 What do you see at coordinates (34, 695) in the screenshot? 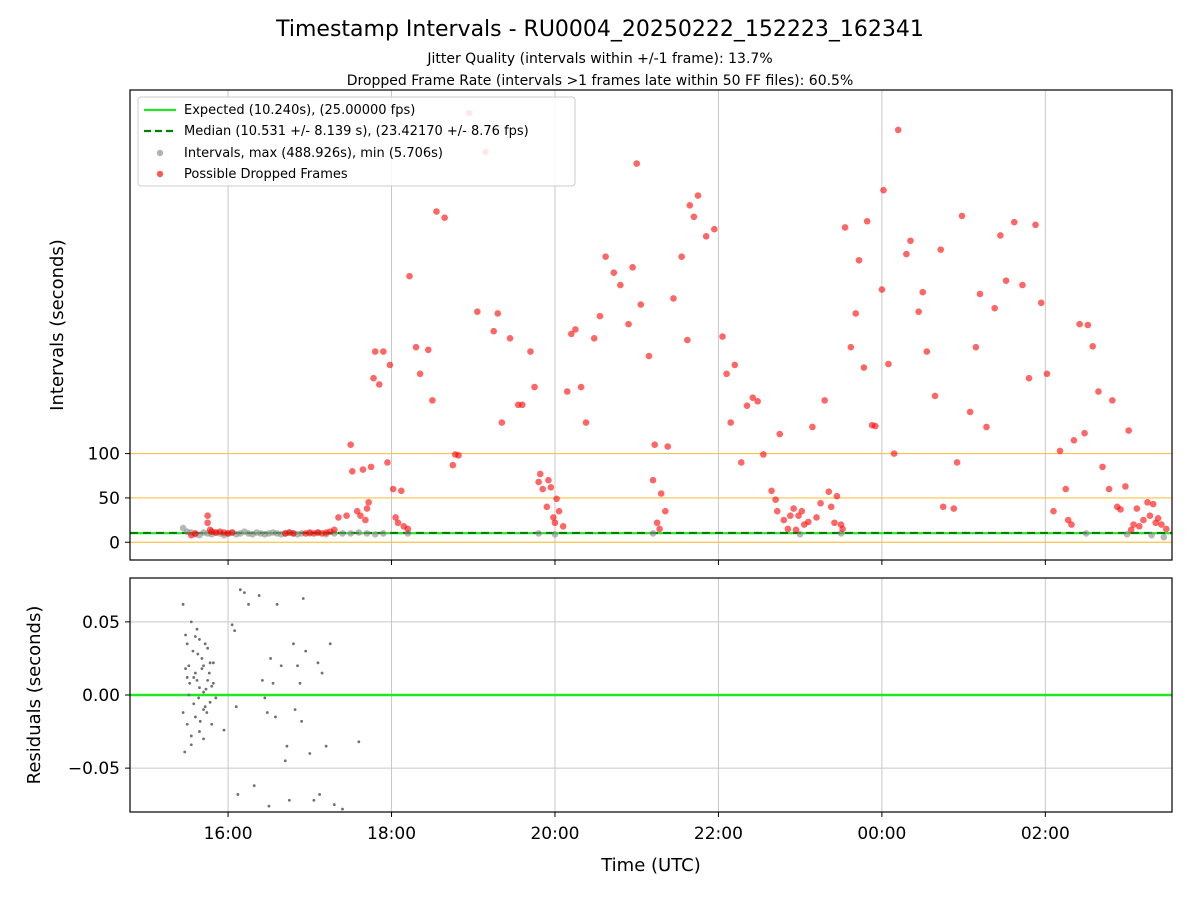
I see `bottom-y-axis-label: Residuals (seconds)` at bounding box center [34, 695].